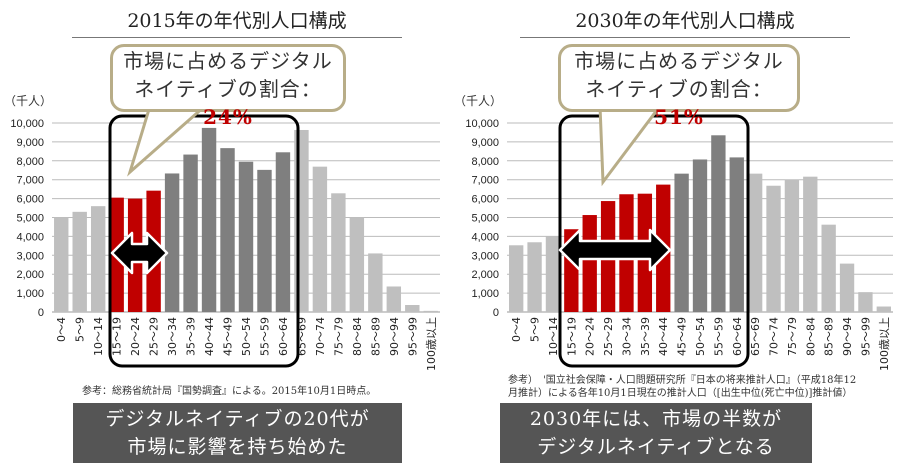 This screenshot has width=900, height=474. What do you see at coordinates (228, 103) in the screenshot?
I see `left-callout-line2: ネイティブの割合： 24%` at bounding box center [228, 103].